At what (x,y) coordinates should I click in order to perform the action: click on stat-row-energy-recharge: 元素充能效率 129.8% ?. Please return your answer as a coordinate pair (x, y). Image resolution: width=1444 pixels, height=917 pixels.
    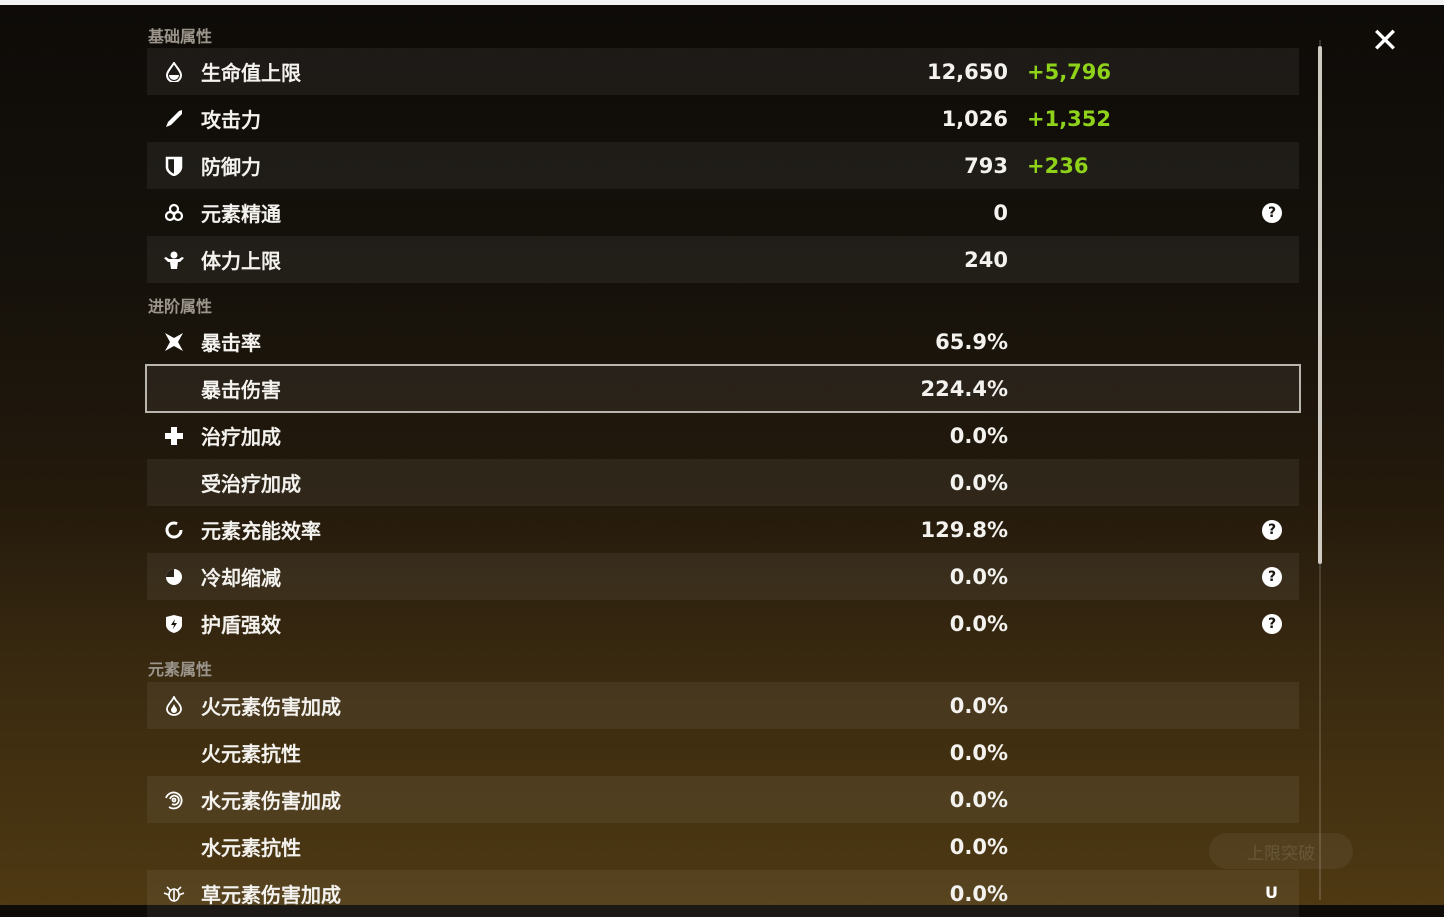
    Looking at the image, I should click on (723, 529).